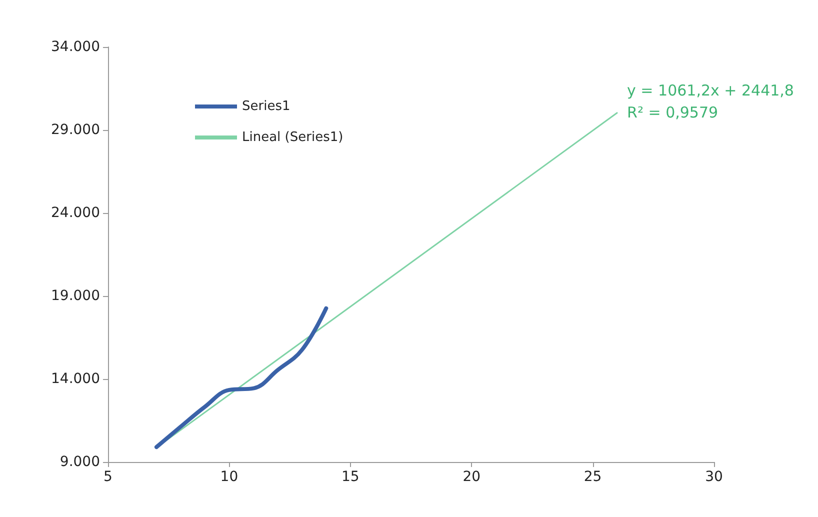 The height and width of the screenshot is (517, 818). I want to click on y-tick-label: 9.000, so click(80, 462).